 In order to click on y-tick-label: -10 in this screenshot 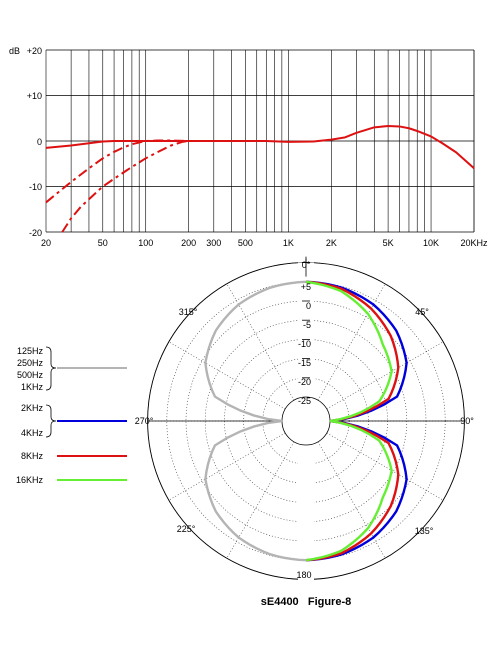, I will do `click(35, 187)`.